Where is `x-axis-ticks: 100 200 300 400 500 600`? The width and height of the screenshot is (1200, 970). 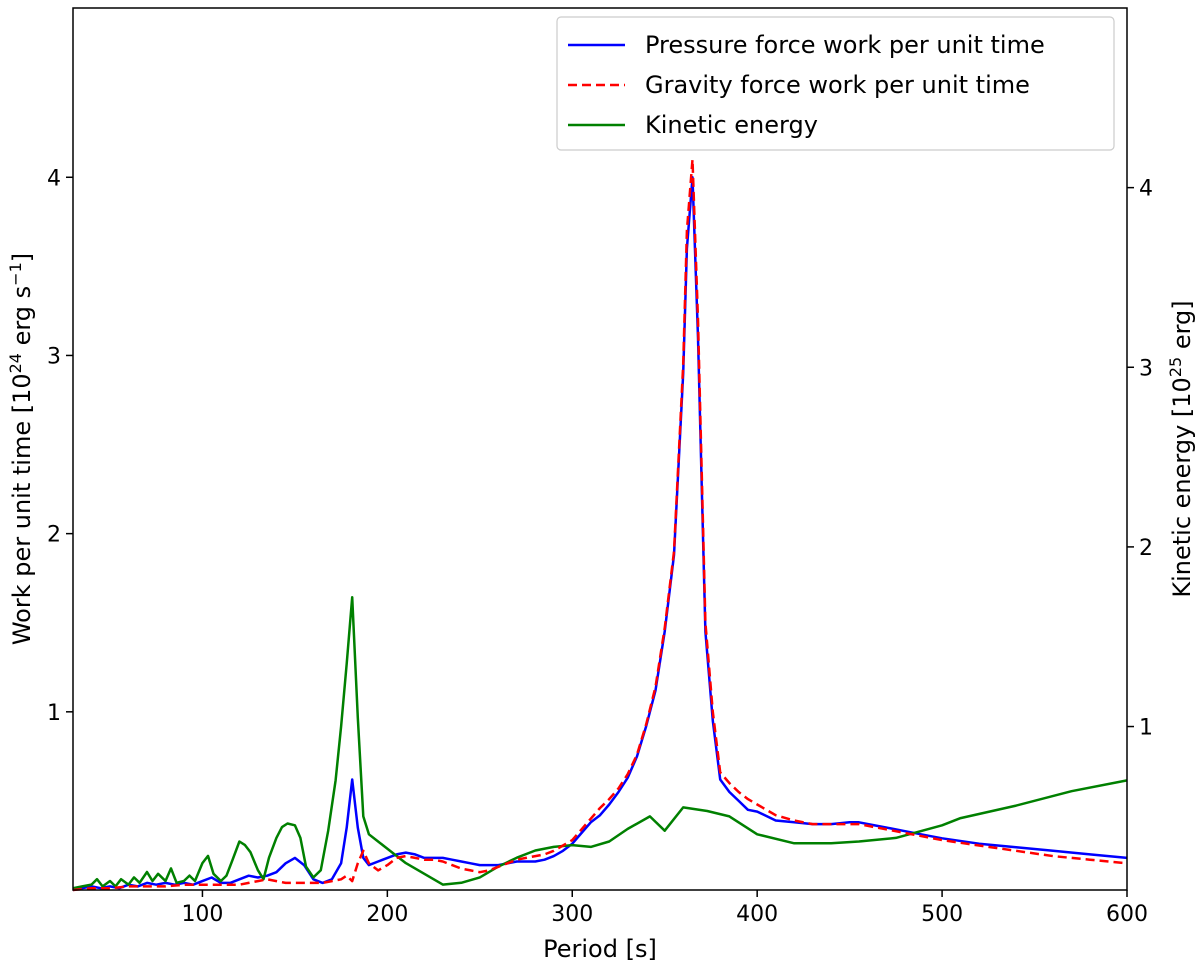
x-axis-ticks: 100 200 300 400 500 600 is located at coordinates (664, 908).